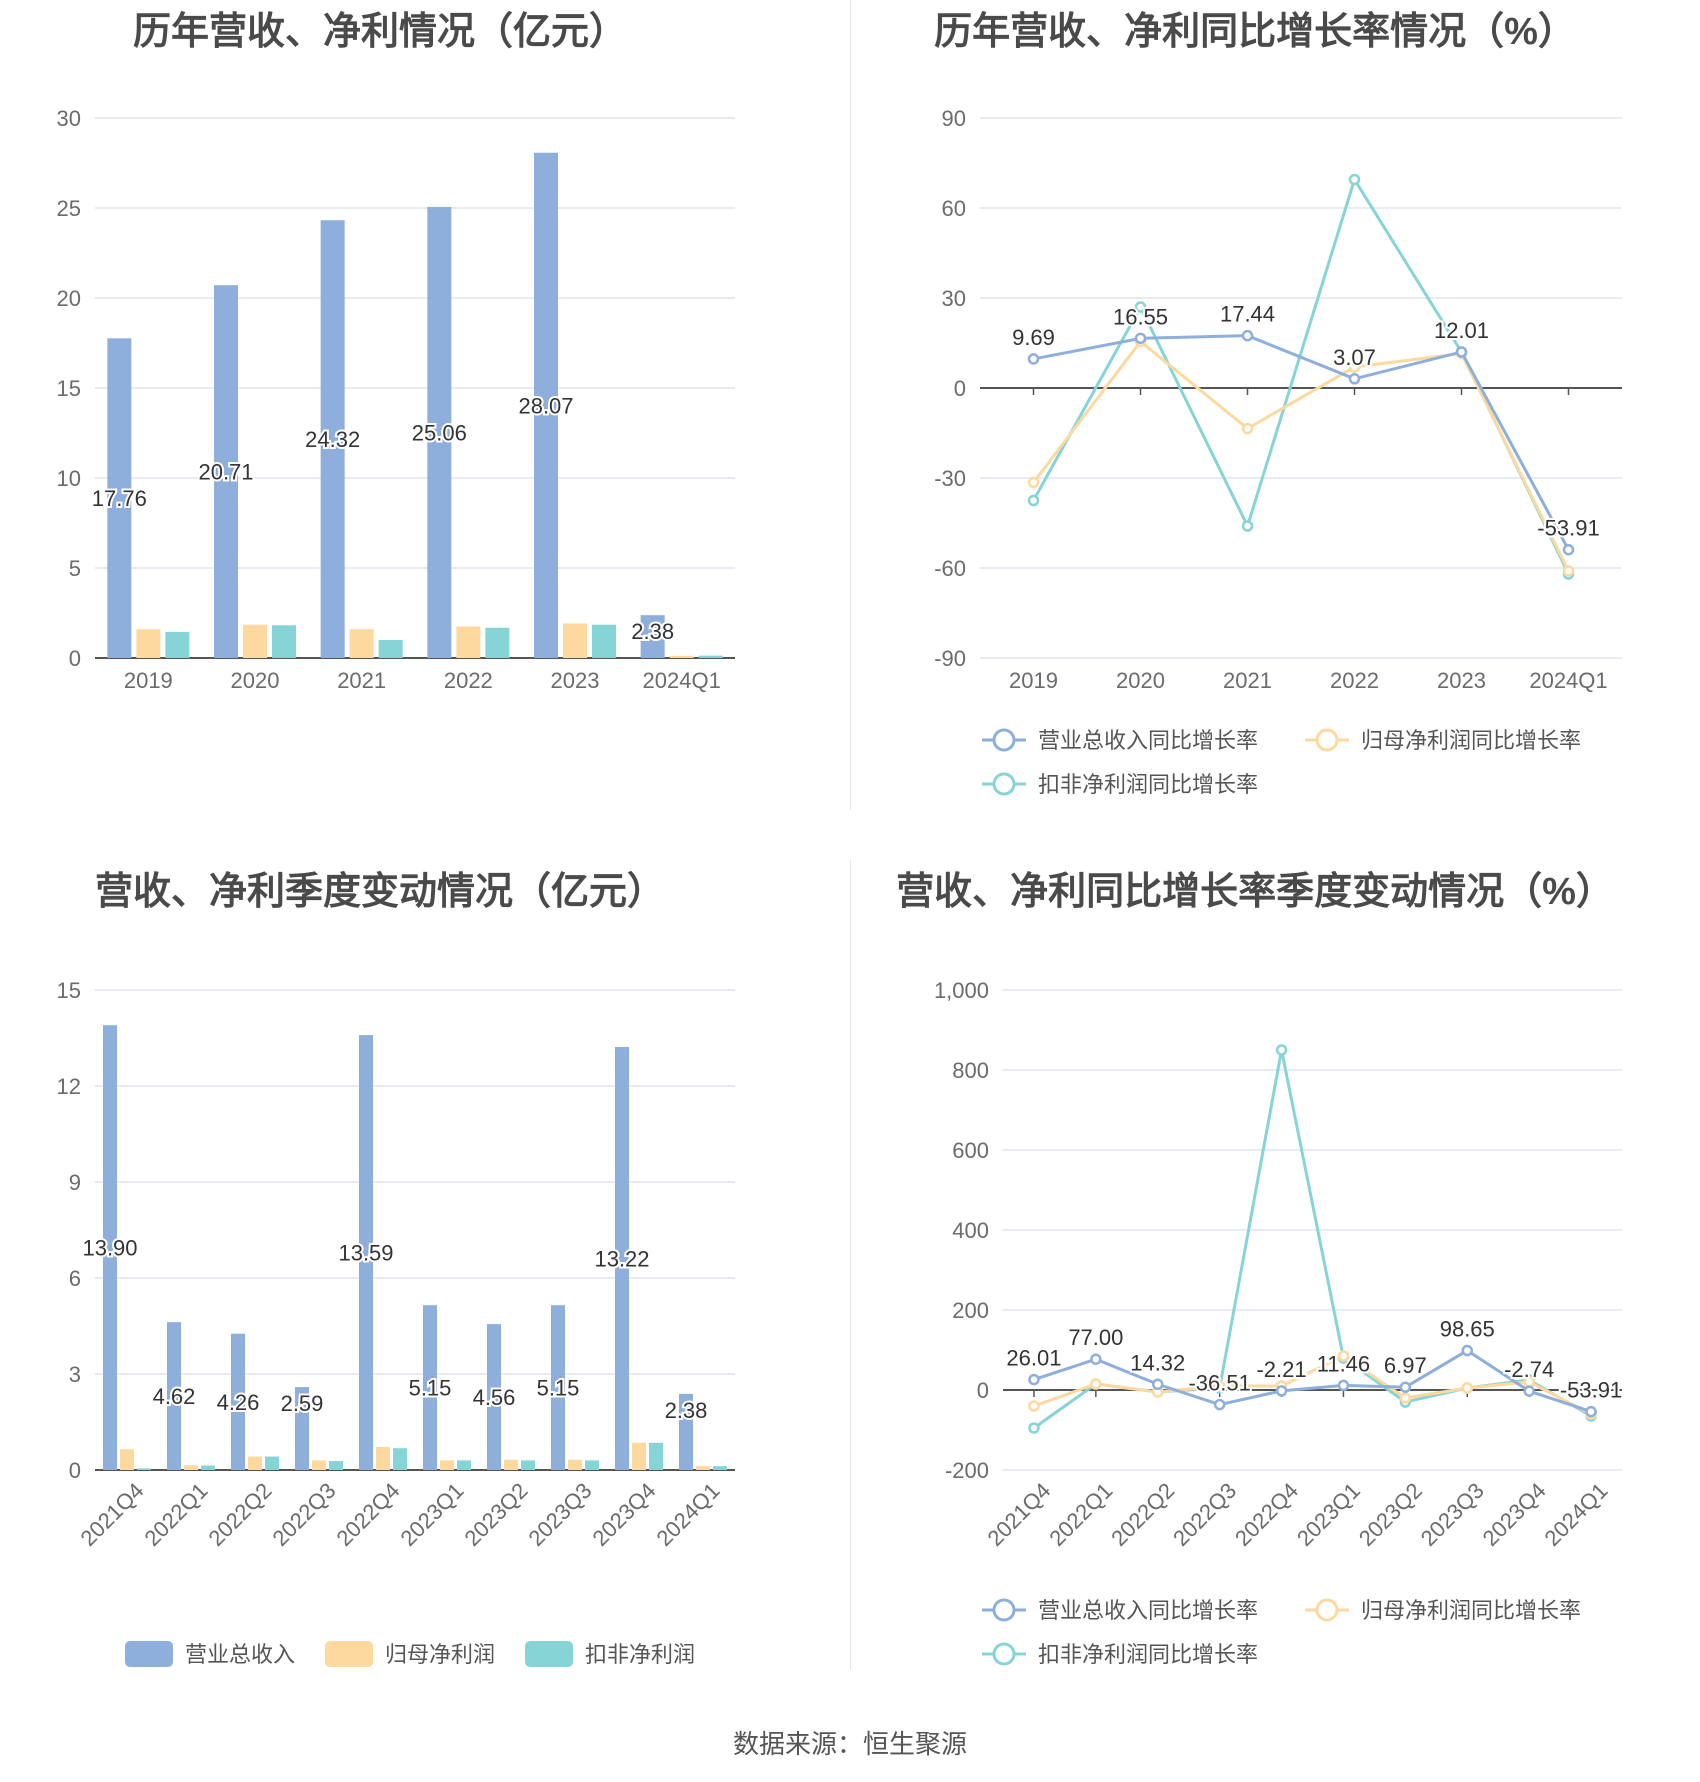 This screenshot has height=1782, width=1700. What do you see at coordinates (1390, 1514) in the screenshot?
I see `x-tick-label: 2023Q2` at bounding box center [1390, 1514].